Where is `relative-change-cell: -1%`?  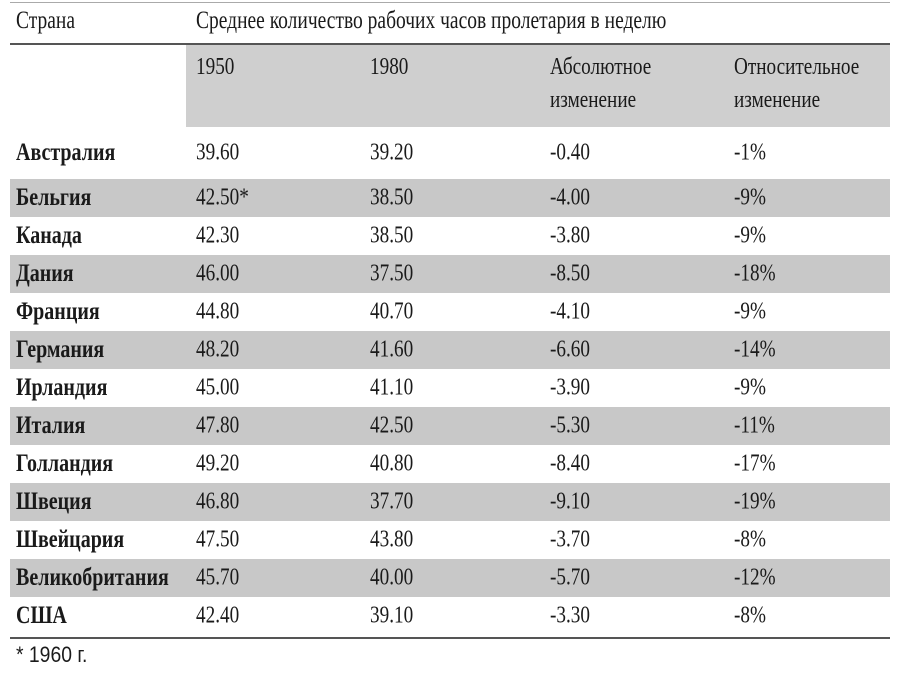 relative-change-cell: -1% is located at coordinates (750, 152).